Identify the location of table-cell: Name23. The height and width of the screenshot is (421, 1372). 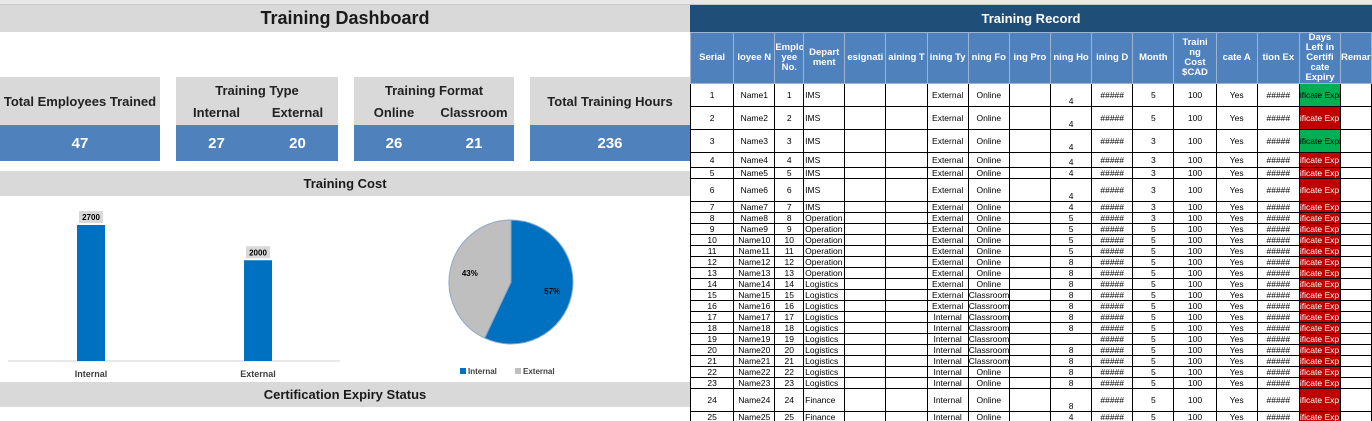
(754, 383).